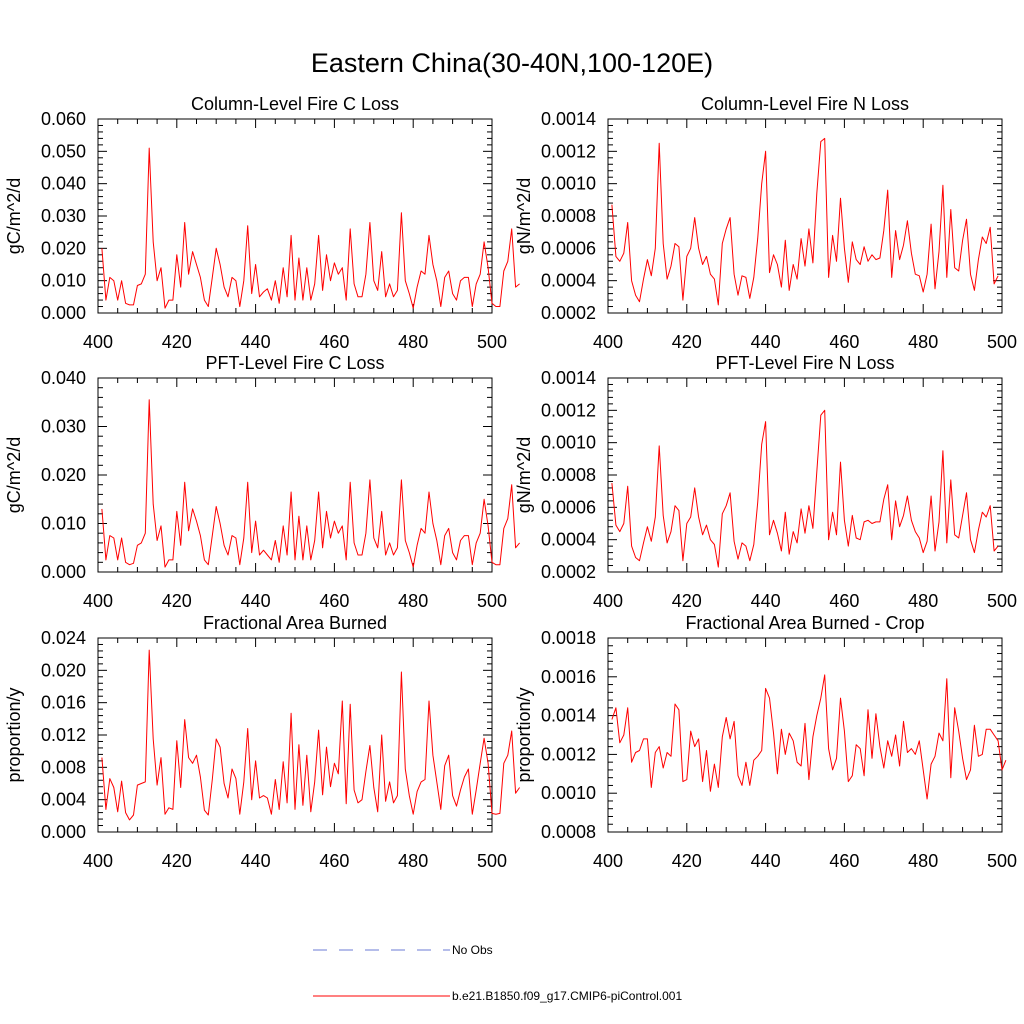 This screenshot has width=1024, height=1024. Describe the element at coordinates (294, 363) in the screenshot. I see `panel-title: PFT-Level Fire C Loss` at that location.